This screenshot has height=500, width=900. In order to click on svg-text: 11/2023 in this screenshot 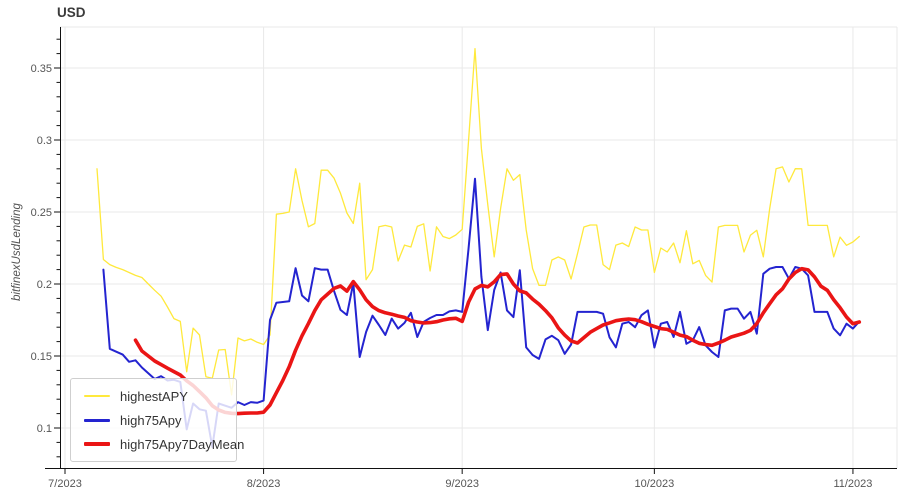, I will do `click(852, 484)`.